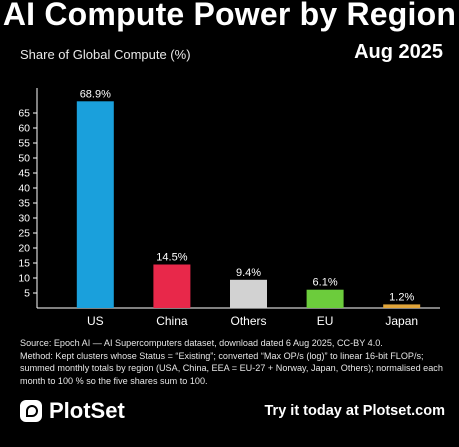 Image resolution: width=459 pixels, height=447 pixels. I want to click on x-tick-label: Japan, so click(401, 321).